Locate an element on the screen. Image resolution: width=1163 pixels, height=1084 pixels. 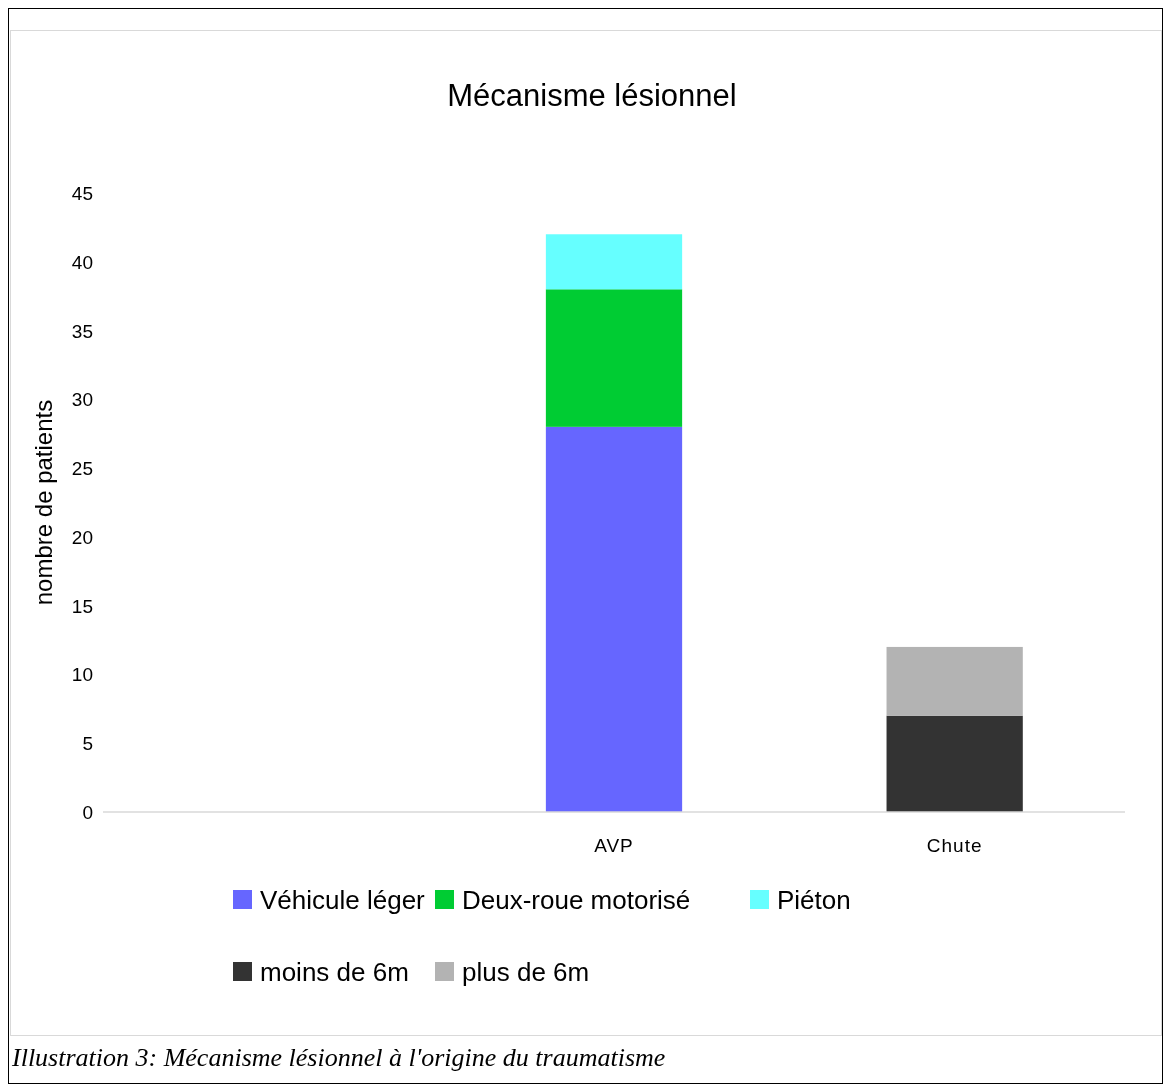
y-tick-label: 35 is located at coordinates (82, 331).